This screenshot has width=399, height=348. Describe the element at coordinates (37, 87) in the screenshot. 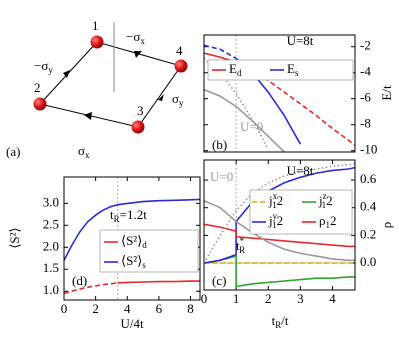

I see `node-label: 2` at that location.